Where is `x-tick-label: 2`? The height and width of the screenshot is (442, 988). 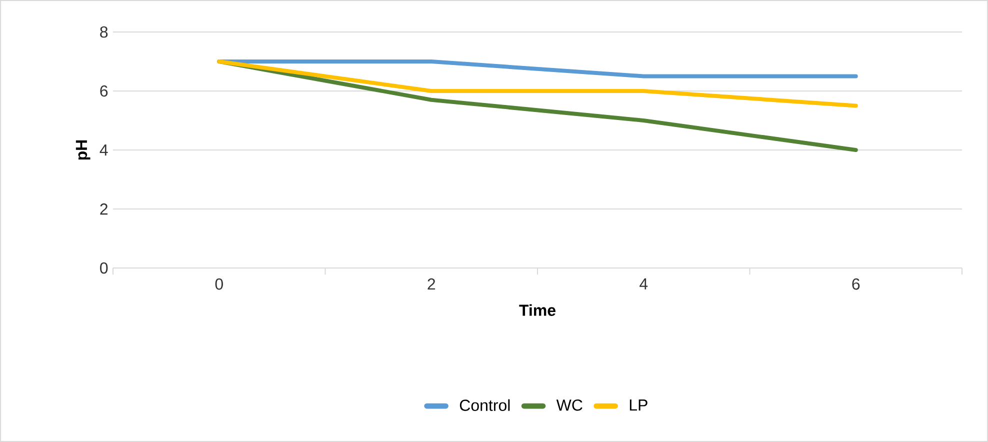
x-tick-label: 2 is located at coordinates (432, 284).